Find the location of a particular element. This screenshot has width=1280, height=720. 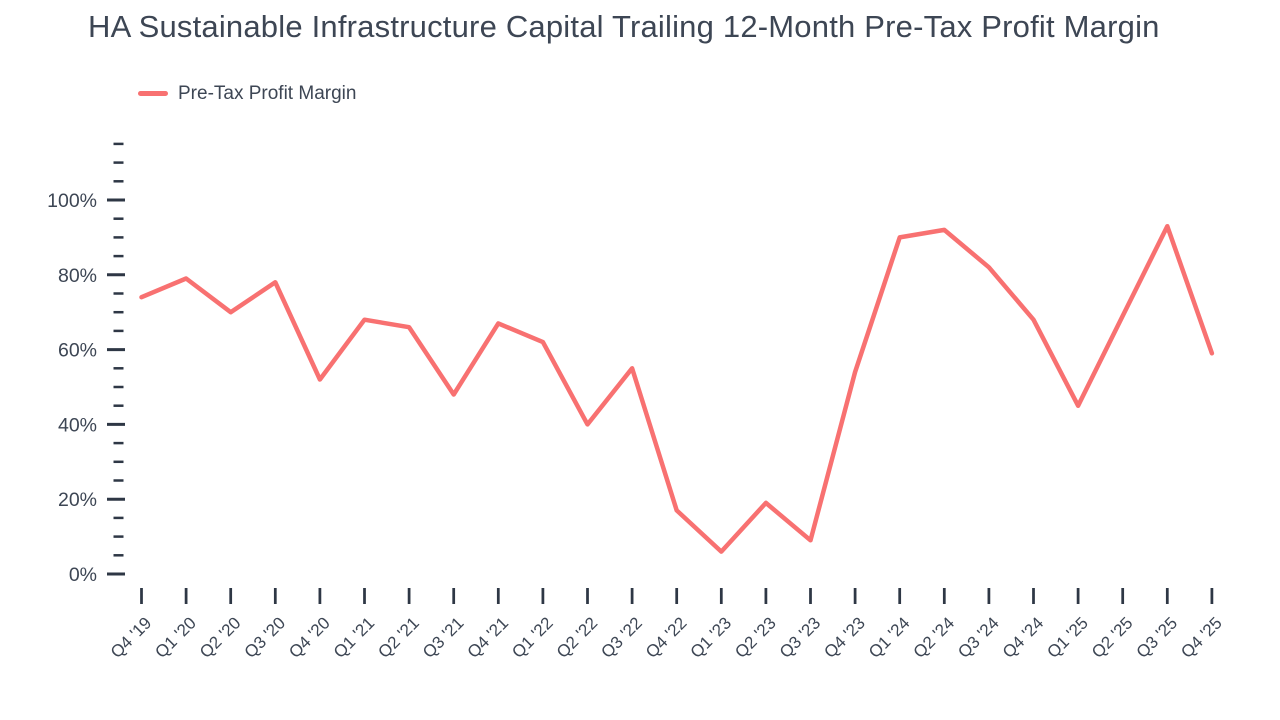

x-axis-label: Q4 '25 is located at coordinates (1201, 637).